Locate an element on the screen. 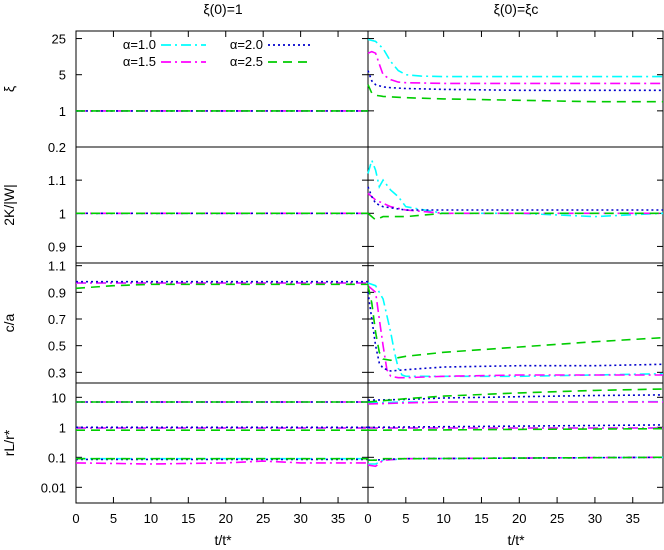 This screenshot has width=664, height=550. y-tick-label: 0.01 is located at coordinates (53, 487).